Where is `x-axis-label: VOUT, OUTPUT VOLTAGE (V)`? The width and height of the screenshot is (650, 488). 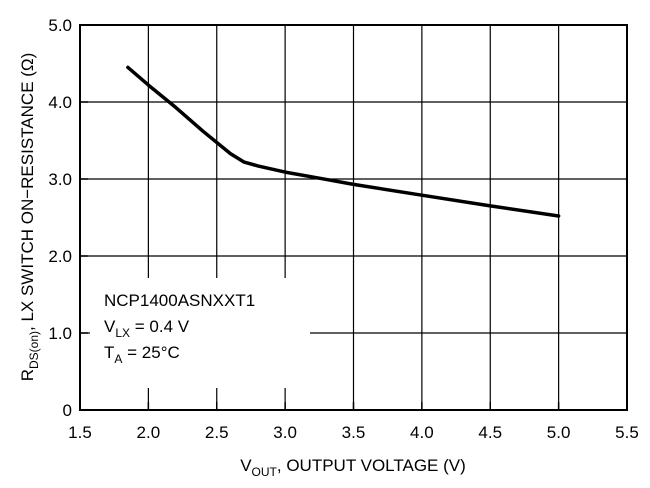 x-axis-label: VOUT, OUTPUT VOLTAGE (V) is located at coordinates (353, 467).